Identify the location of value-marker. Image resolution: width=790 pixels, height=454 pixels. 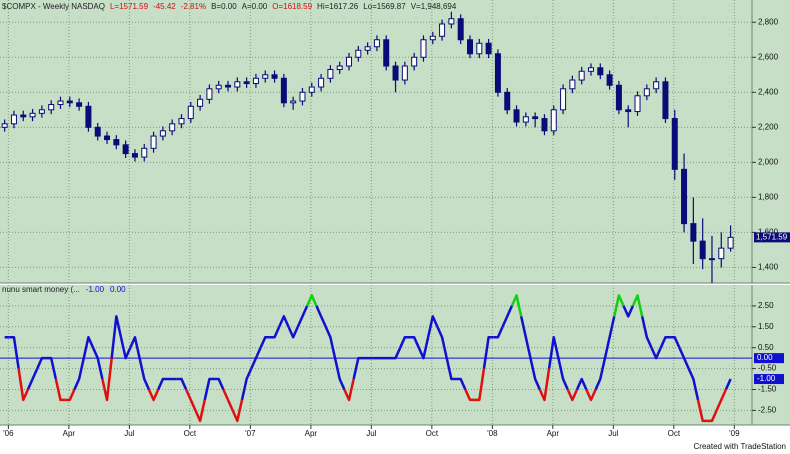
(769, 358).